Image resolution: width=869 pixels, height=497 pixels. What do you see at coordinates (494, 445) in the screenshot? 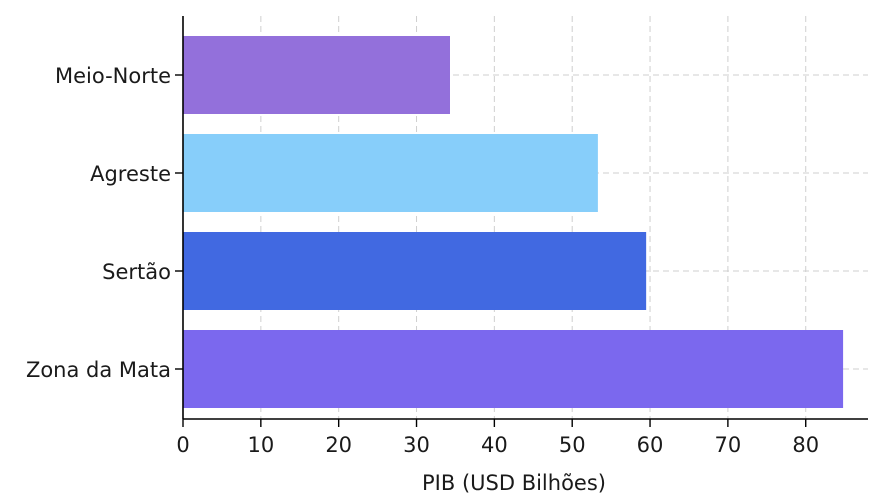
I see `x-tick-label: 40` at bounding box center [494, 445].